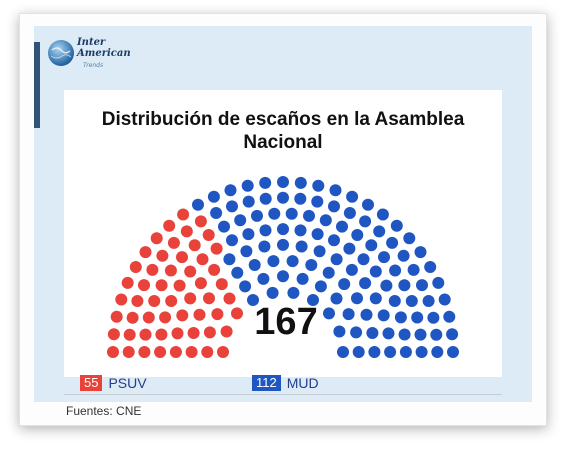 This screenshot has height=454, width=566. Describe the element at coordinates (266, 383) in the screenshot. I see `legend-mud-count: 112` at that location.